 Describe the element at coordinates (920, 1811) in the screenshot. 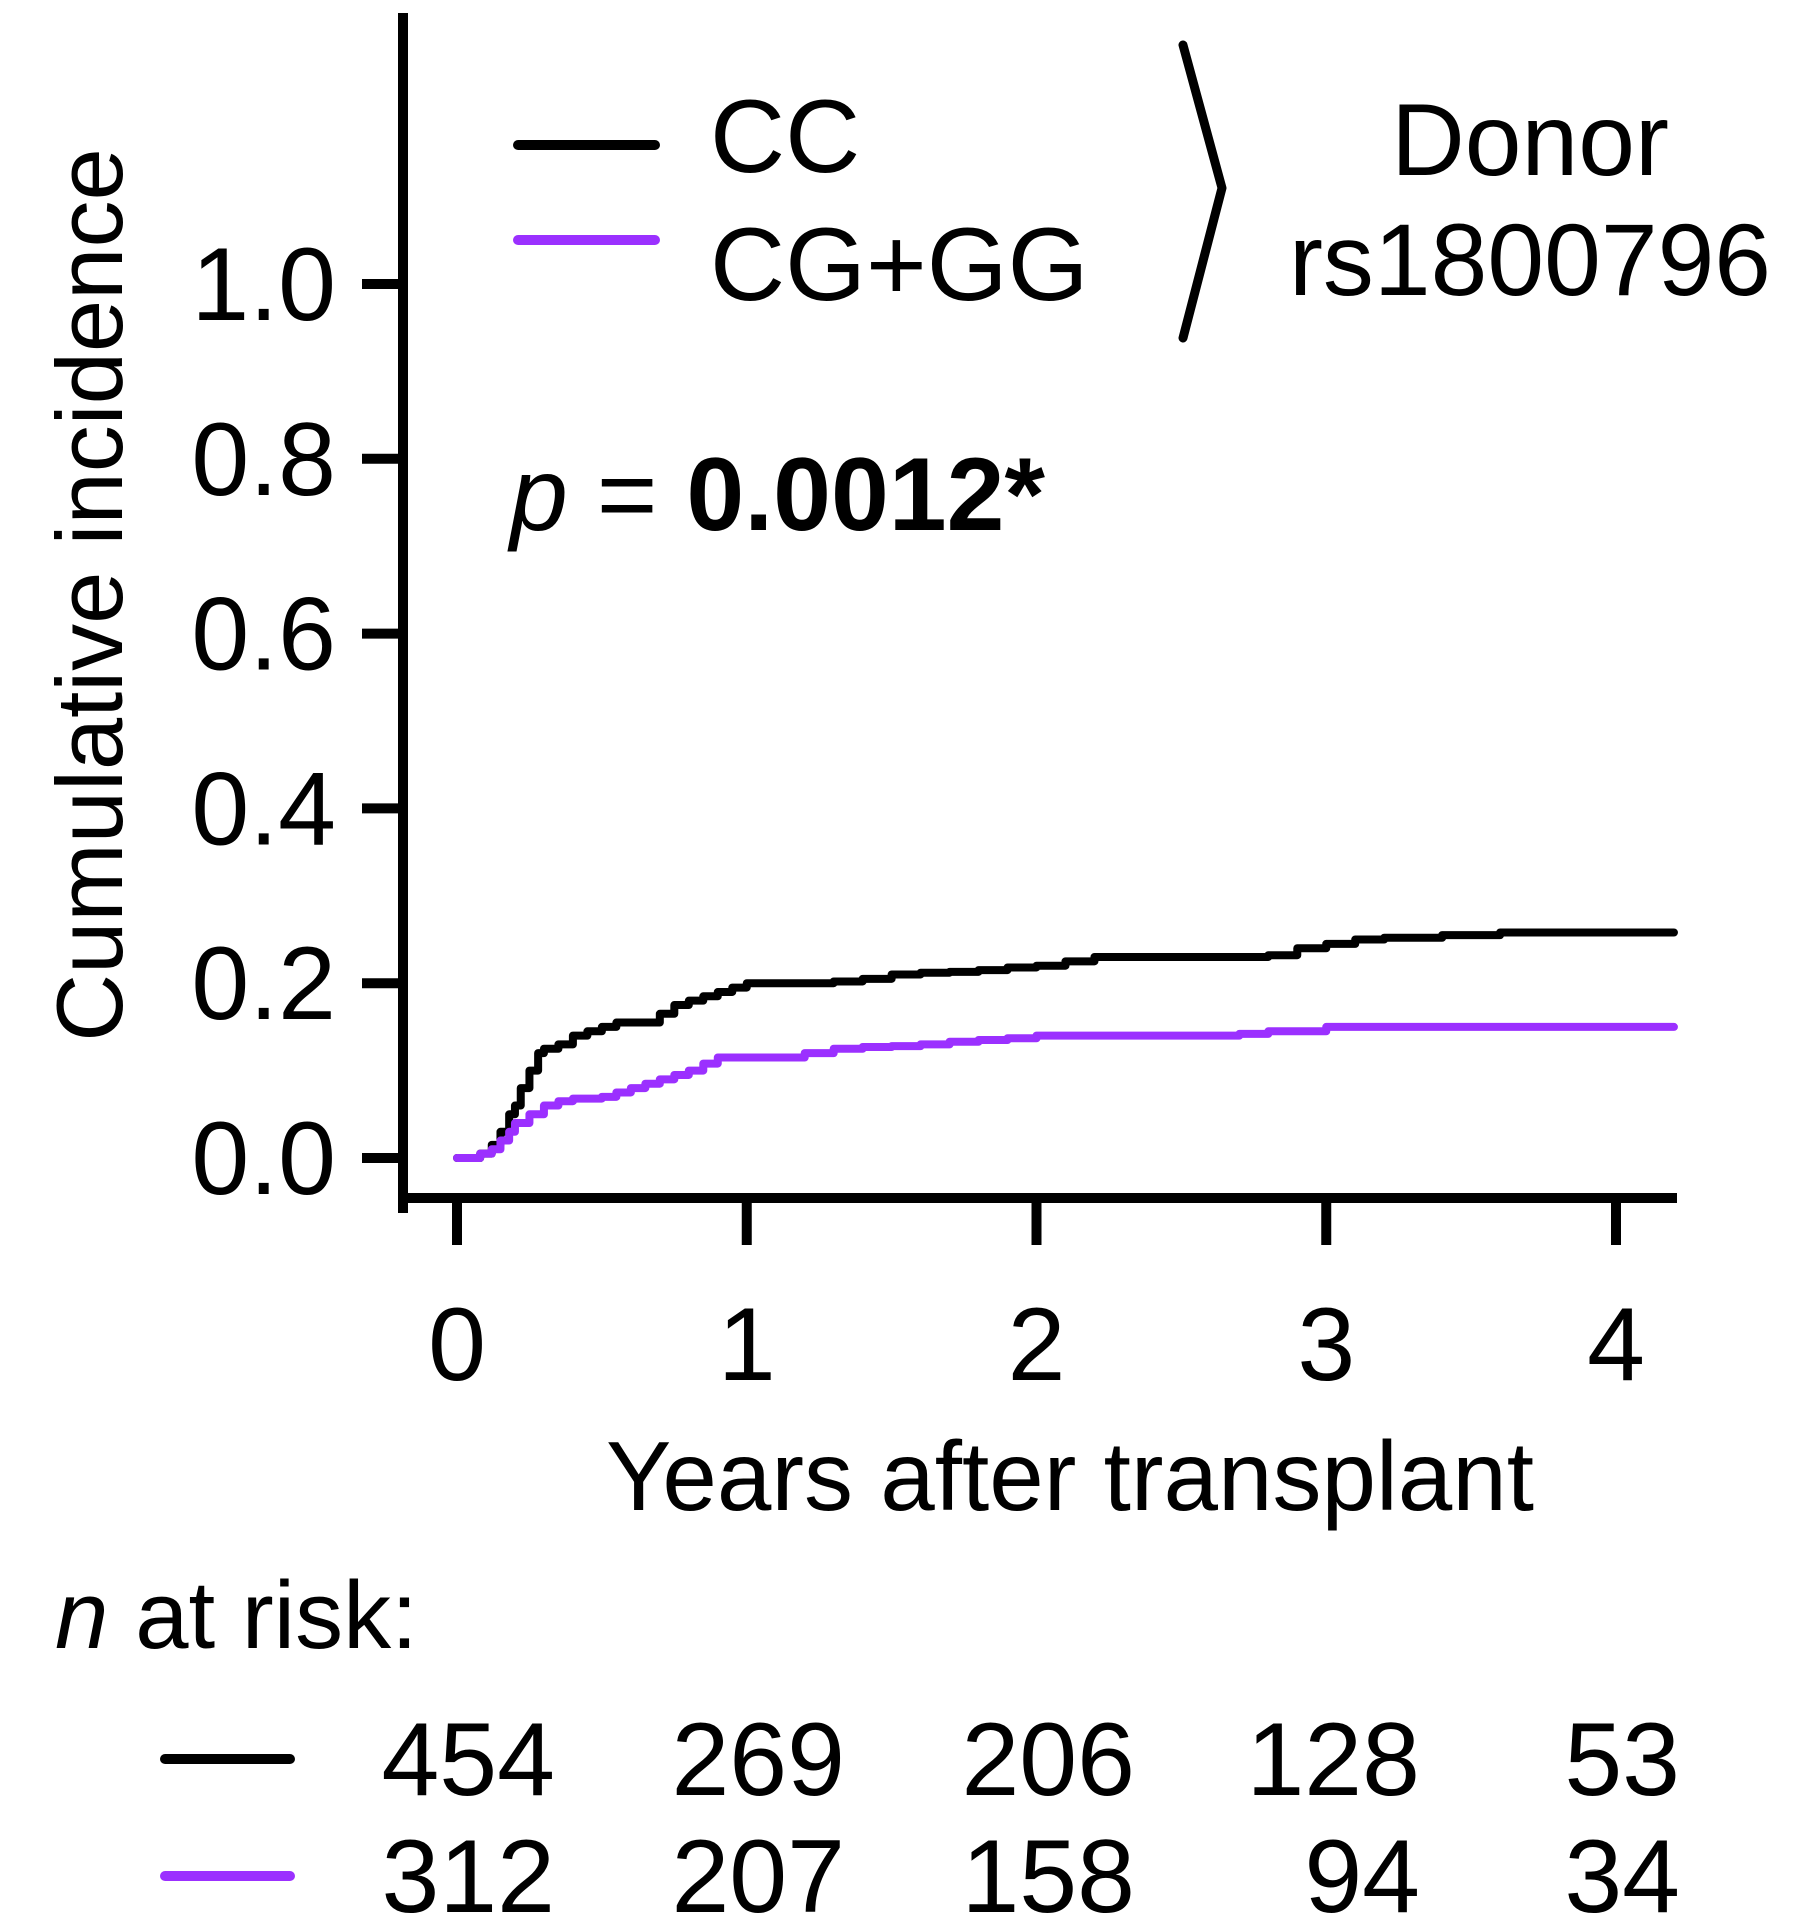

I see `risk-rows: 454 269 206 128 53 312 207 158 94 34` at that location.